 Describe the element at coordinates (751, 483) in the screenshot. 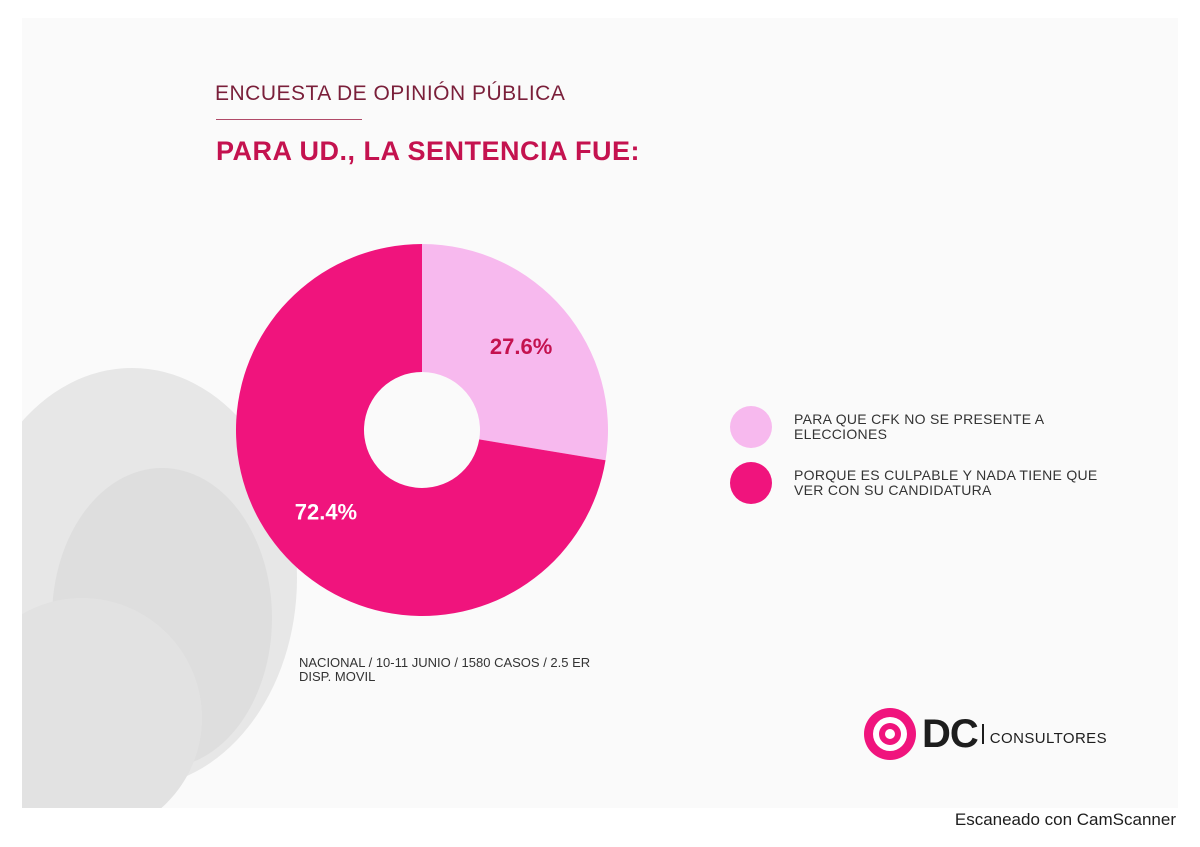

I see `legend-swatch-magenta` at that location.